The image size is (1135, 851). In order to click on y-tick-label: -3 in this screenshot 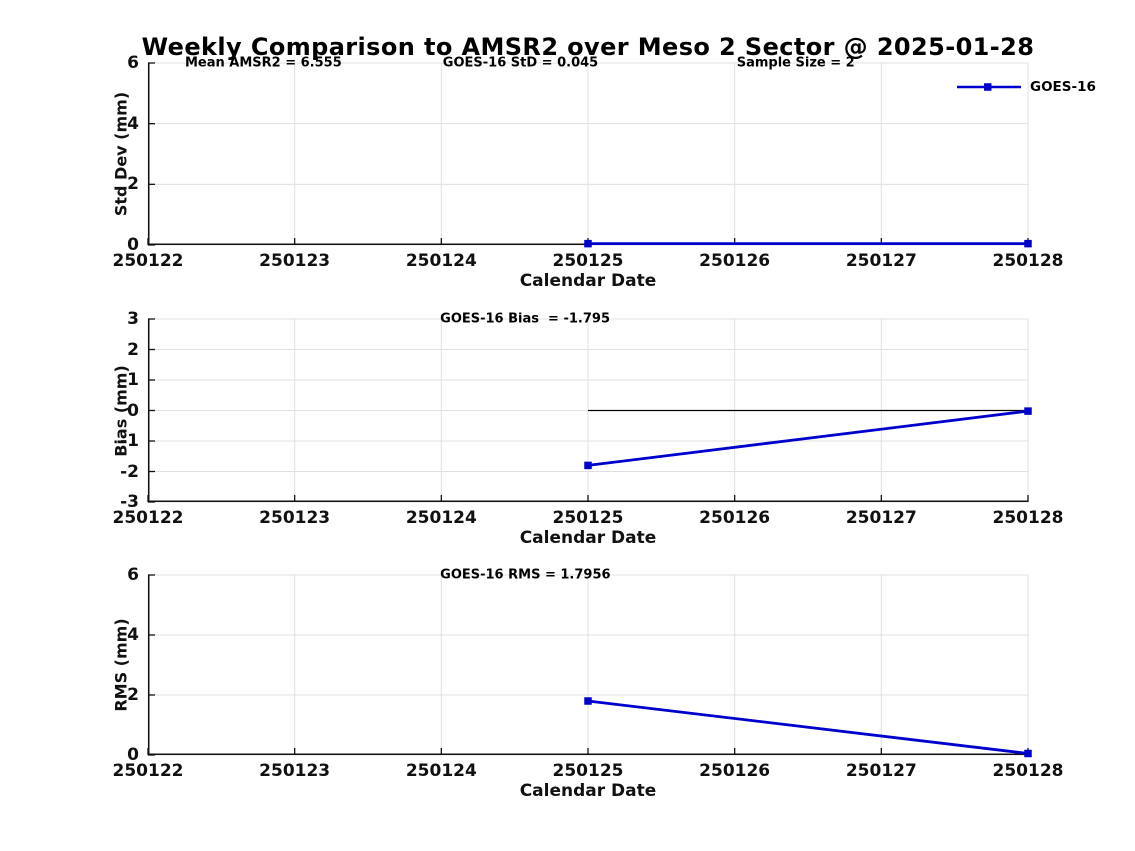, I will do `click(129, 502)`.